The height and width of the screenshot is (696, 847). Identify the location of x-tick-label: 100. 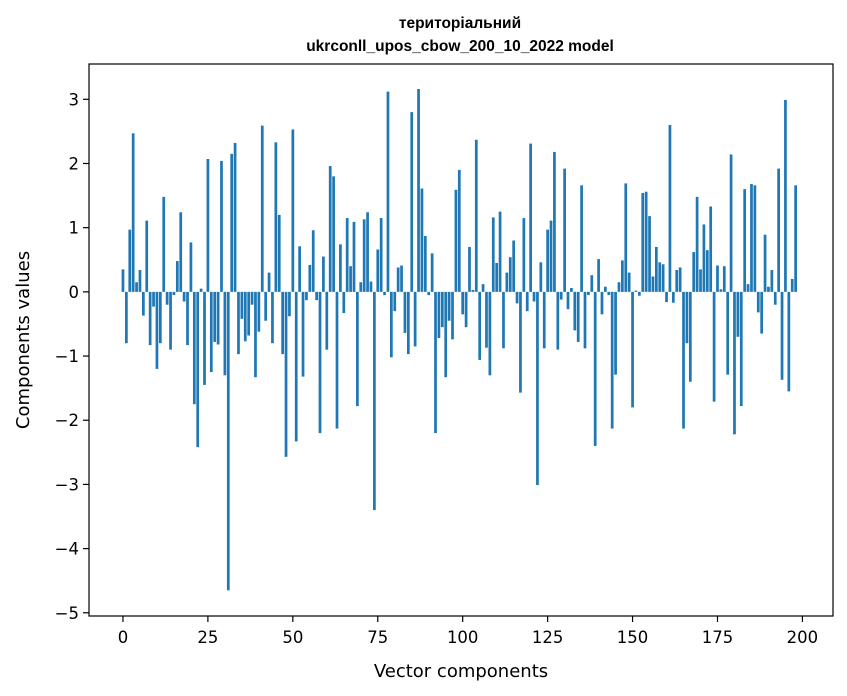
(463, 637).